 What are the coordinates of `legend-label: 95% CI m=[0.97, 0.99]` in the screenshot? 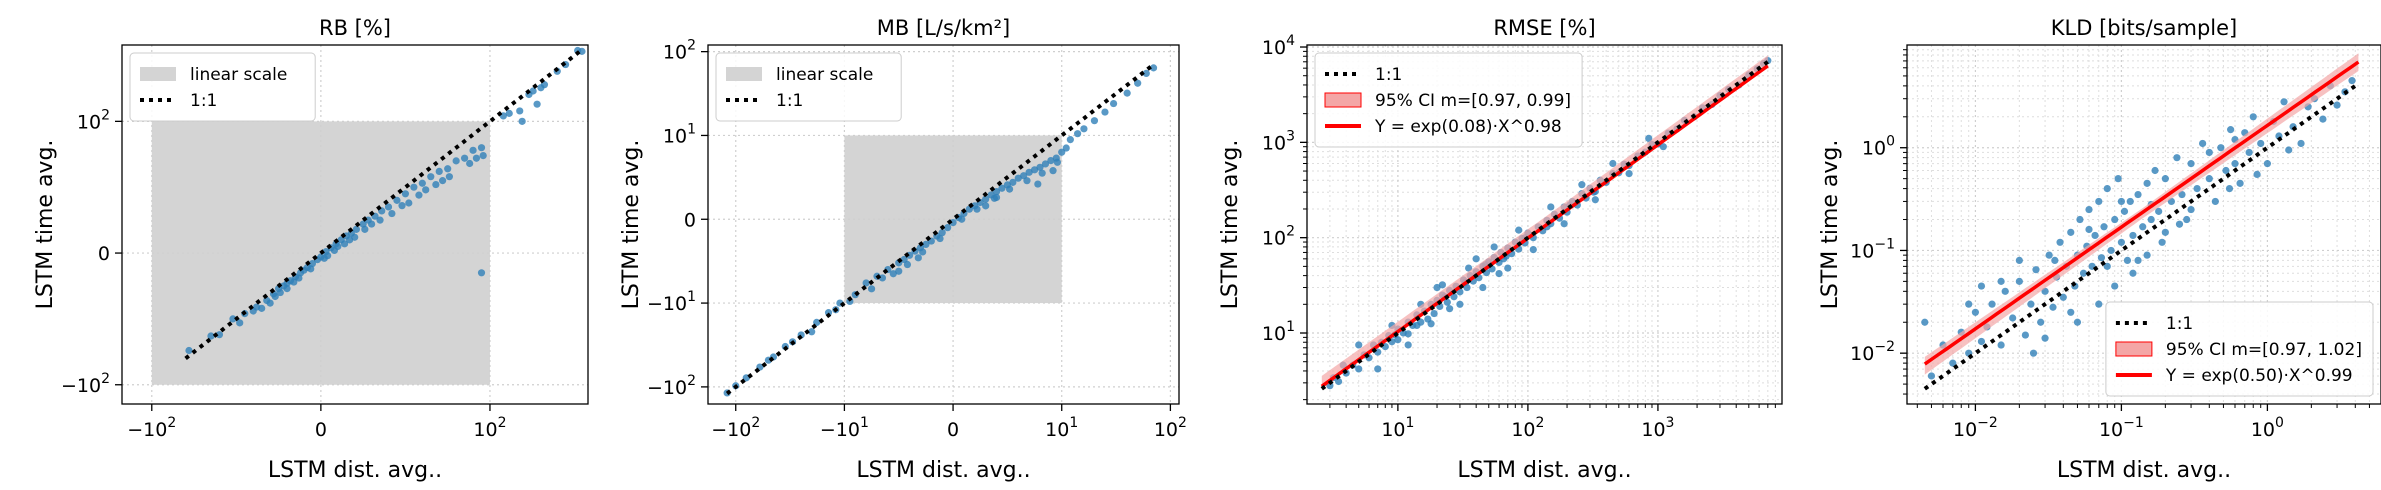 It's located at (1473, 101).